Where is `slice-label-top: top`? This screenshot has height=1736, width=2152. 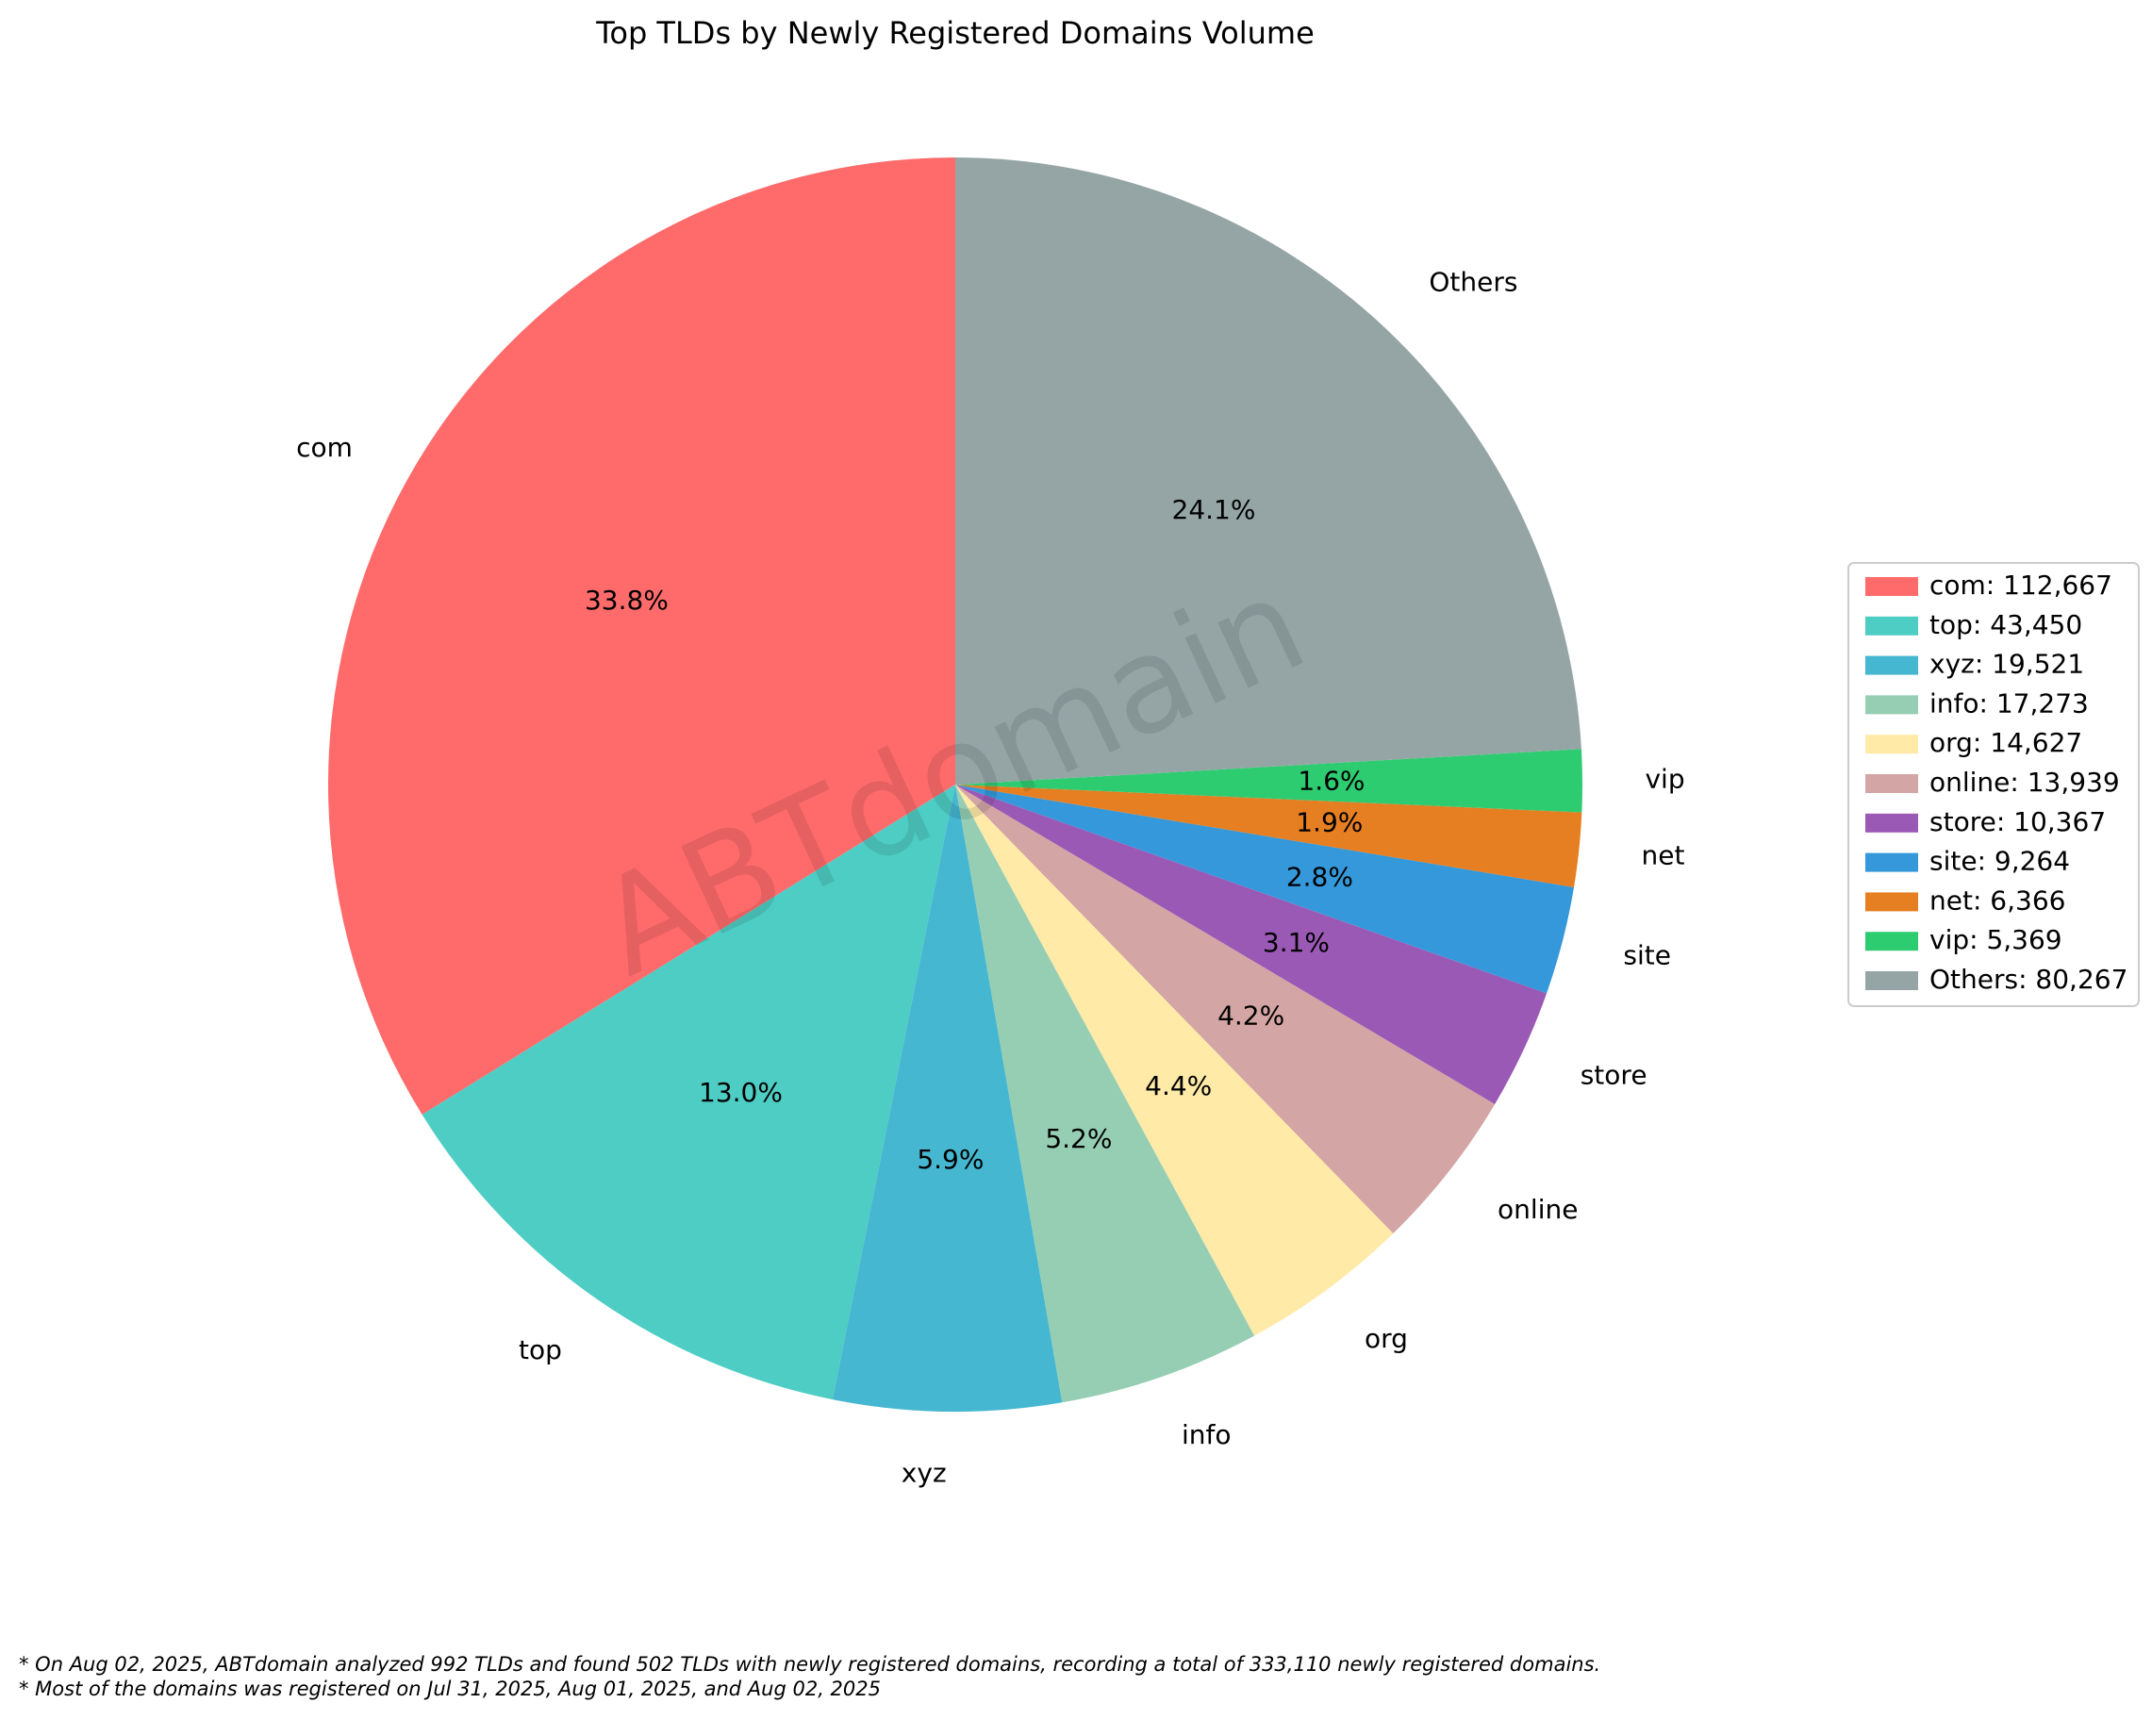
slice-label-top: top is located at coordinates (540, 1349).